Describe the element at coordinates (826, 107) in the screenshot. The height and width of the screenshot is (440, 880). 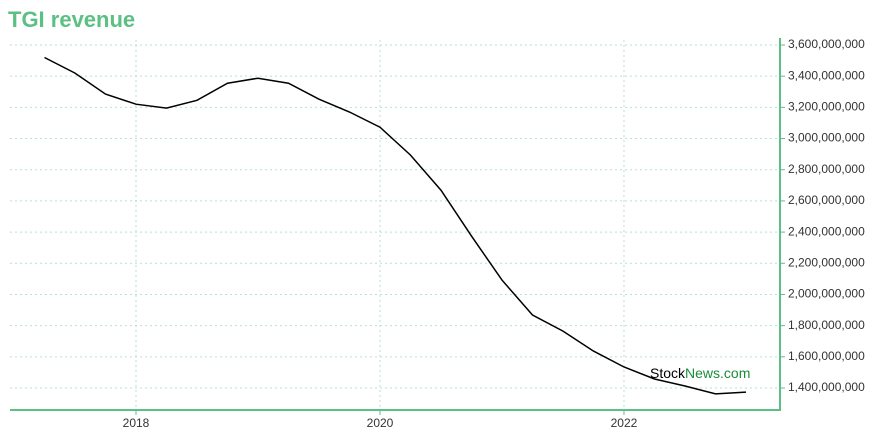
I see `y-tick-label: 3,200,000,000` at that location.